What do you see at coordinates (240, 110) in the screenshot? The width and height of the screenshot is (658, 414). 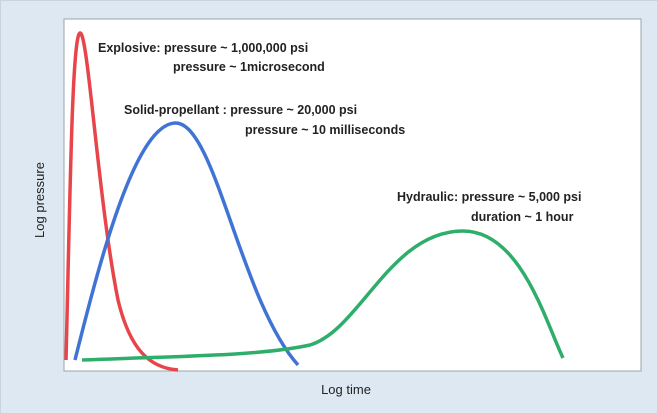 I see `annotation: Solid-propellant : pressure ~ 20,000 psi` at bounding box center [240, 110].